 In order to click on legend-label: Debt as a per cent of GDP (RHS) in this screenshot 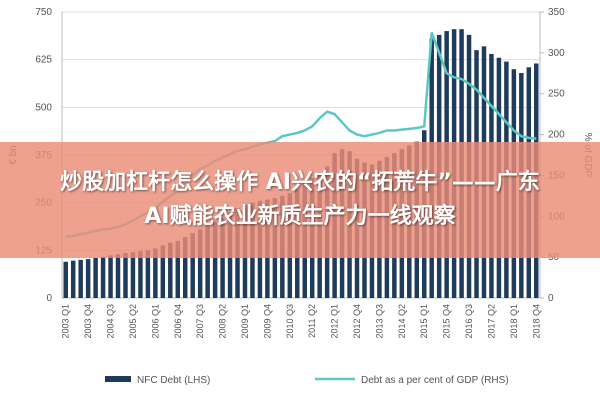, I will do `click(435, 380)`.